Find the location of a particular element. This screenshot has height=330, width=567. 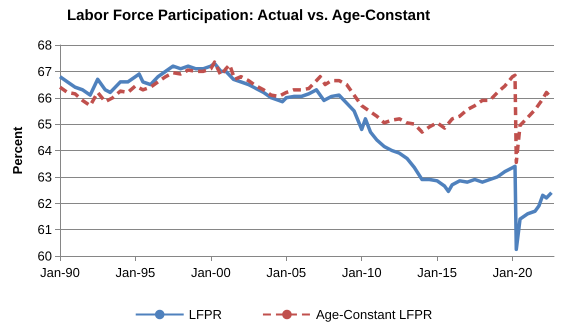

y-tick-label: 61 is located at coordinates (45, 230).